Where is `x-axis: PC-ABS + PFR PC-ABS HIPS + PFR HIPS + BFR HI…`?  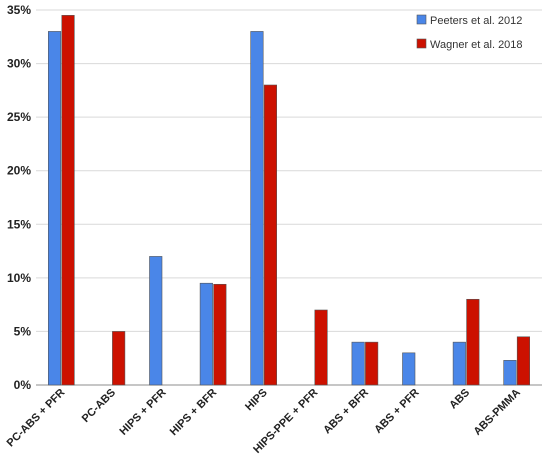
x-axis: PC-ABS + PFR PC-ABS HIPS + PFR HIPS + BFR HI… is located at coordinates (264, 421).